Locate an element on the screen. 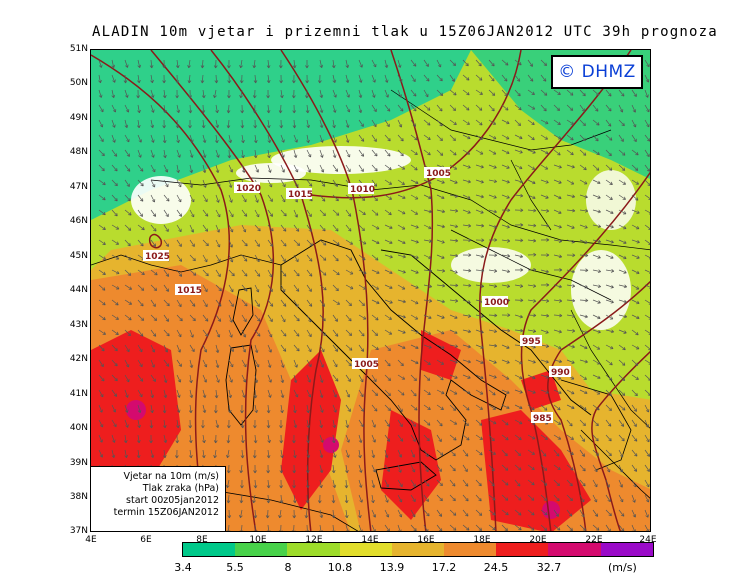 This screenshot has width=740, height=582. lat-label: 47N is located at coordinates (78, 187).